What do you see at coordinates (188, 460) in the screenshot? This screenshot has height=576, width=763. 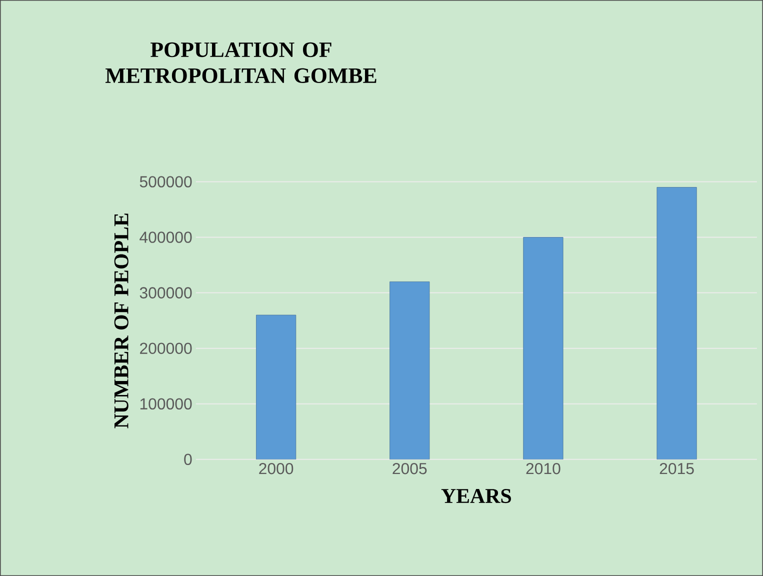 I see `y-tick-label: 0` at bounding box center [188, 460].